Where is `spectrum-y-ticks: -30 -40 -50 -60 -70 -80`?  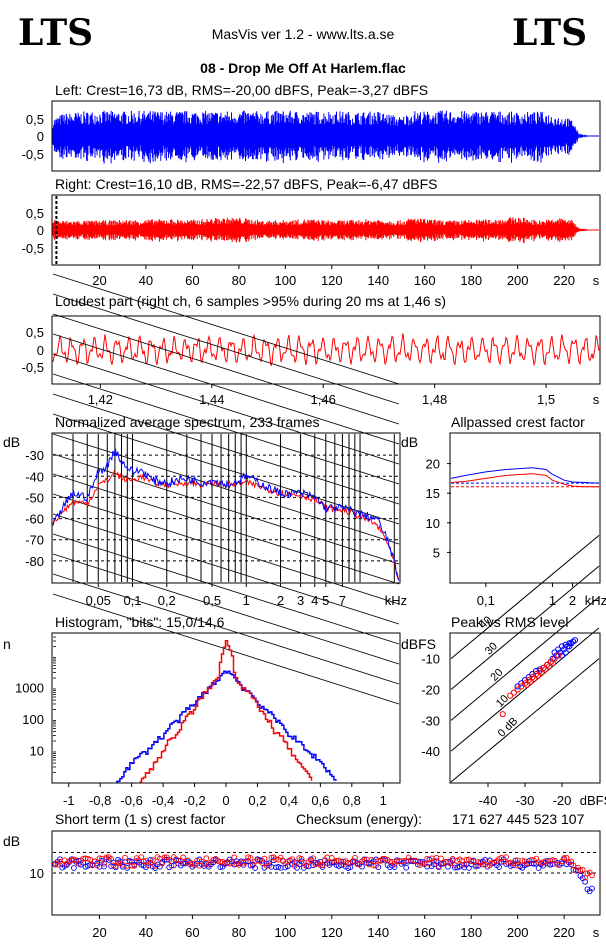 spectrum-y-ticks: -30 -40 -50 -60 -70 -80 is located at coordinates (34, 508).